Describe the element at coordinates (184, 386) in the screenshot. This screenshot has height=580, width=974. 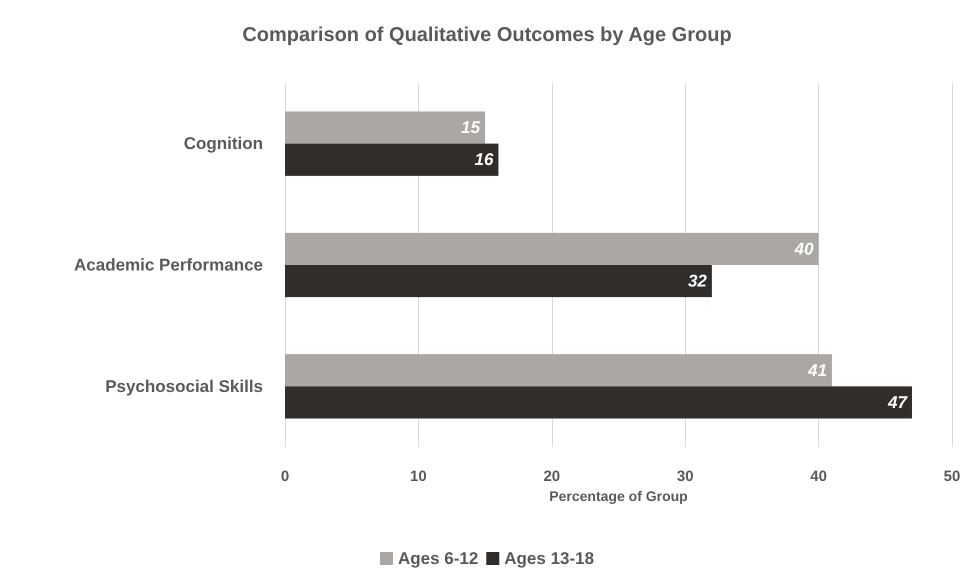
I see `y-tick-label: Psychosocial Skills` at that location.